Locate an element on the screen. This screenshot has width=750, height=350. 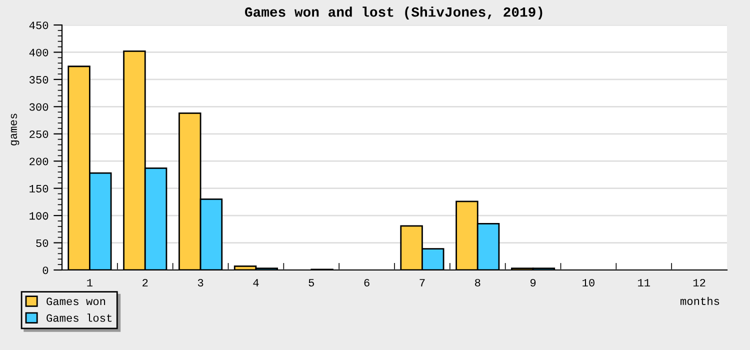
y-tick-label: 0 is located at coordinates (45, 270).